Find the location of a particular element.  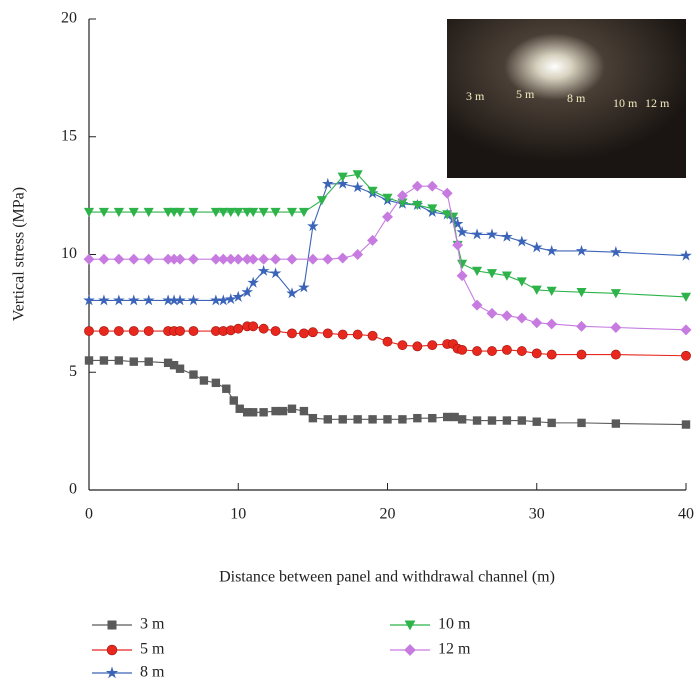

y-axis-title: Vertical stress (MPa) is located at coordinates (19, 254).